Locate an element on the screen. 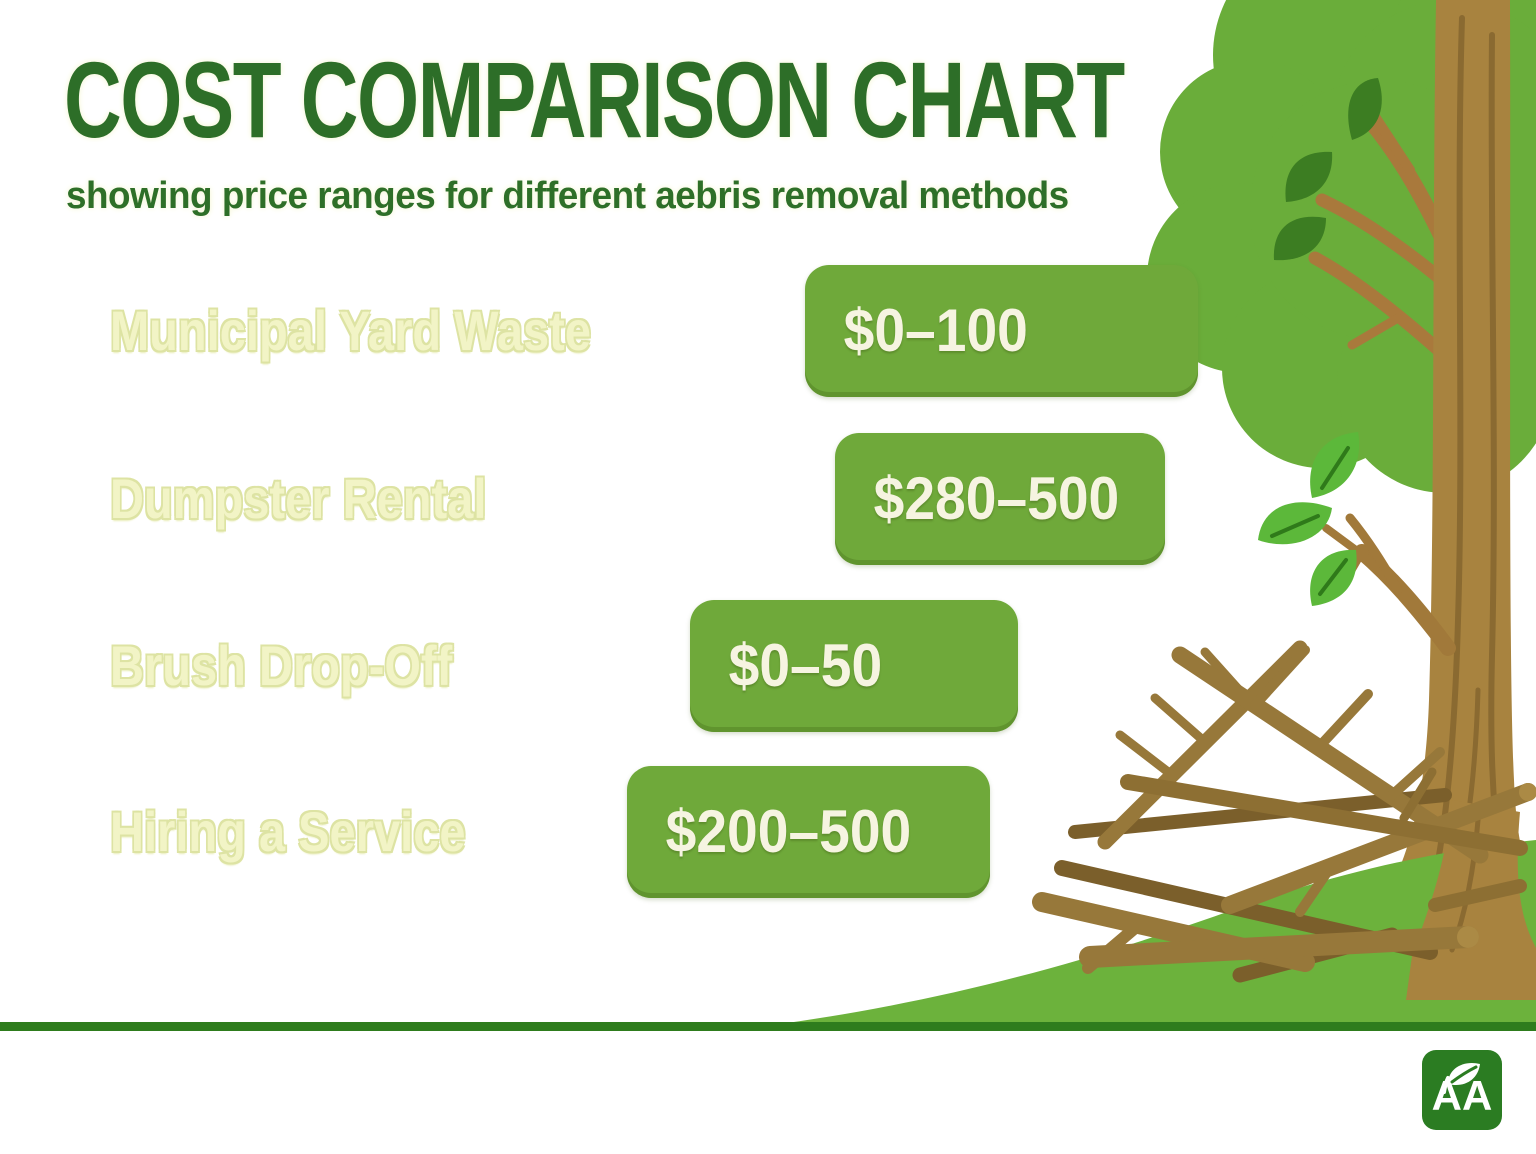 The height and width of the screenshot is (1154, 1536). bar-hiring-a-service: $200–500 is located at coordinates (808, 832).